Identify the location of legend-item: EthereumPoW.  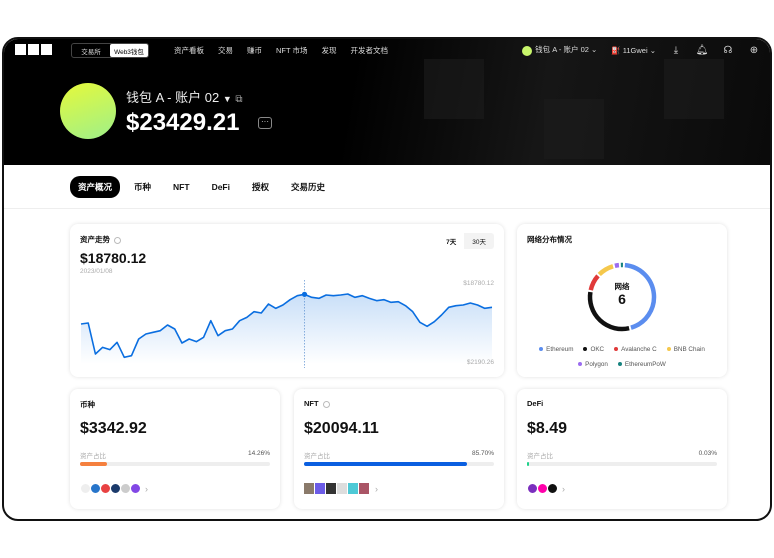
(641, 364).